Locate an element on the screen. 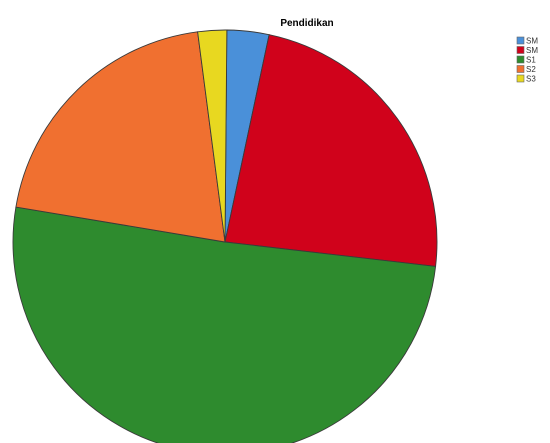 Image resolution: width=550 pixels, height=443 pixels. legend-label-1: SM is located at coordinates (532, 41).